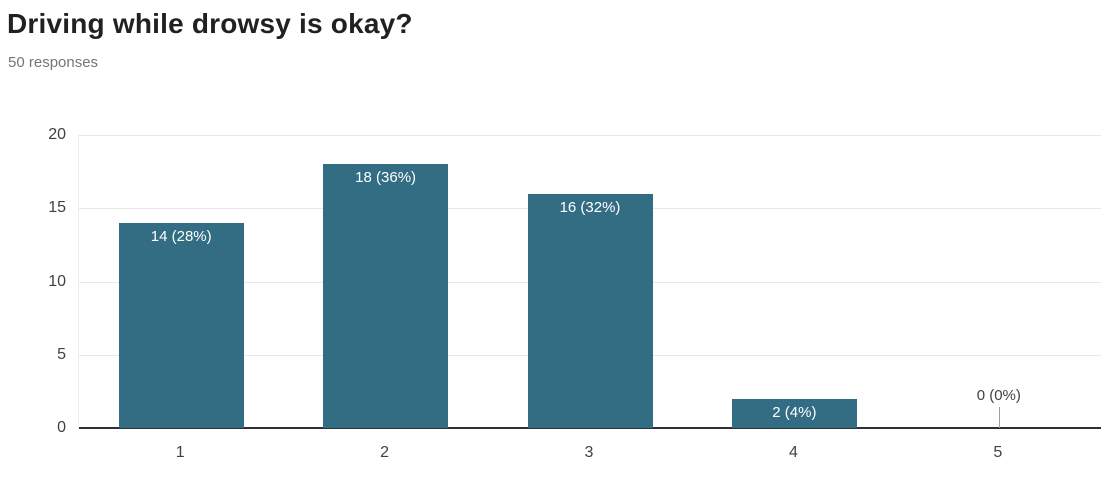 This screenshot has height=484, width=1112. Describe the element at coordinates (385, 452) in the screenshot. I see `x-tick-label: 2` at that location.